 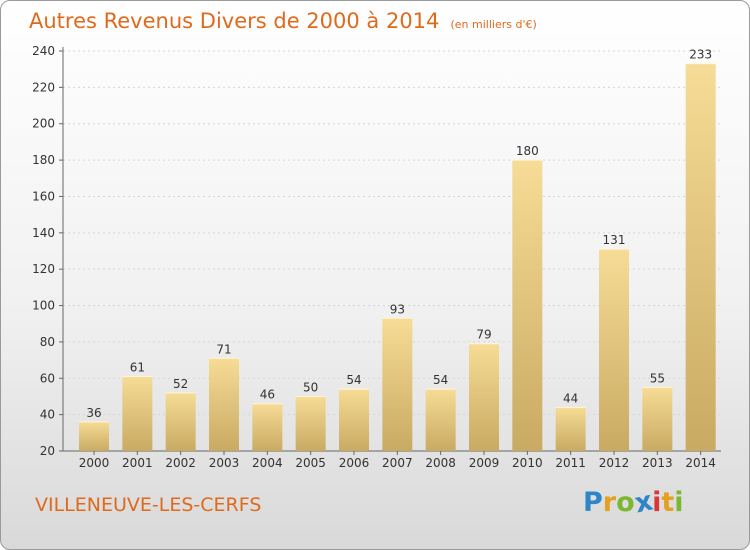 What do you see at coordinates (625, 502) in the screenshot?
I see `logo-letter: o` at bounding box center [625, 502].